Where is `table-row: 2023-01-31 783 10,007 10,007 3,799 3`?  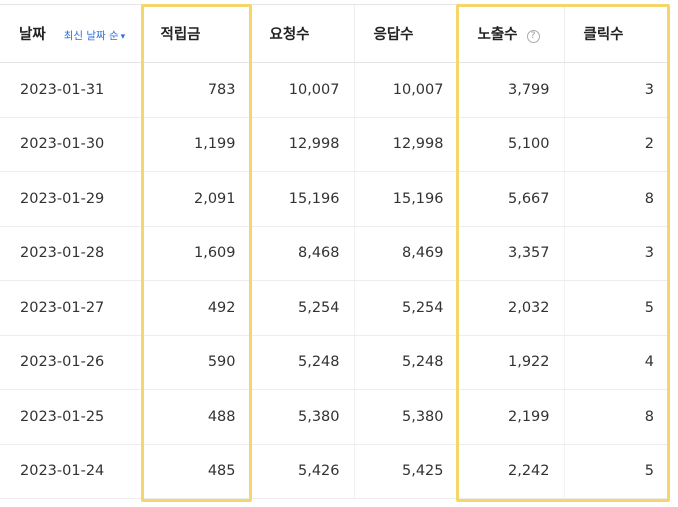
table-row: 2023-01-31 783 10,007 10,007 3,799 3 is located at coordinates (334, 90).